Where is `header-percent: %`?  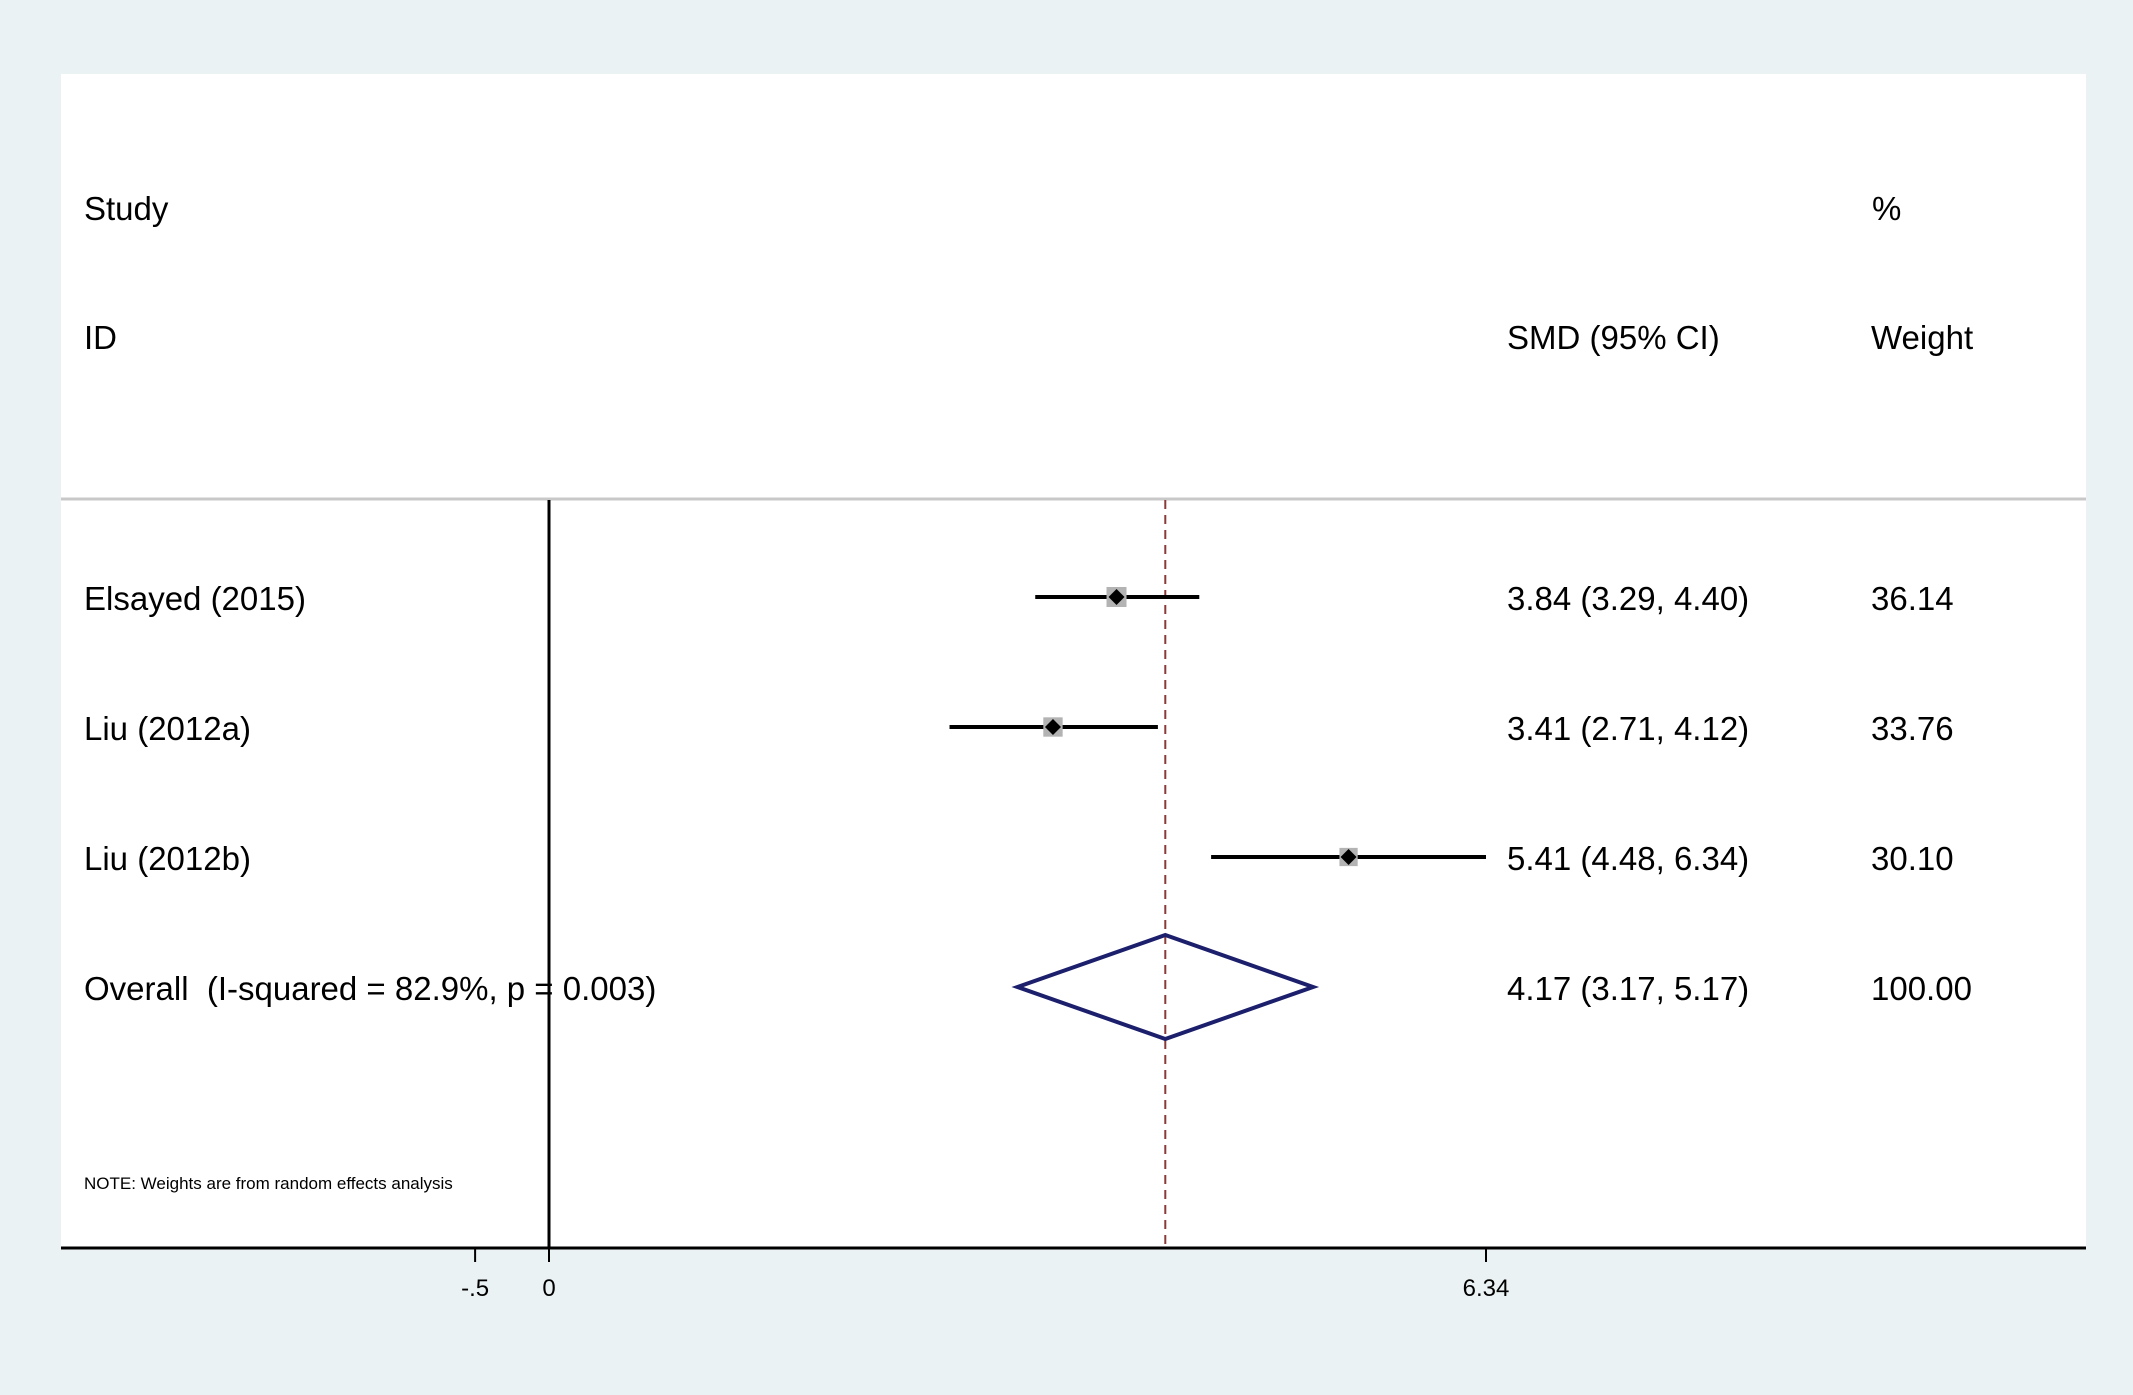
header-percent: % is located at coordinates (1887, 208).